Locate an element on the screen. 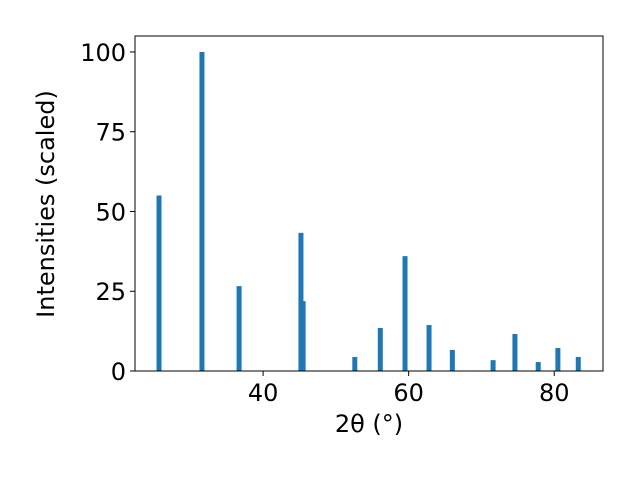  x-tick-label: 40 is located at coordinates (263, 393).